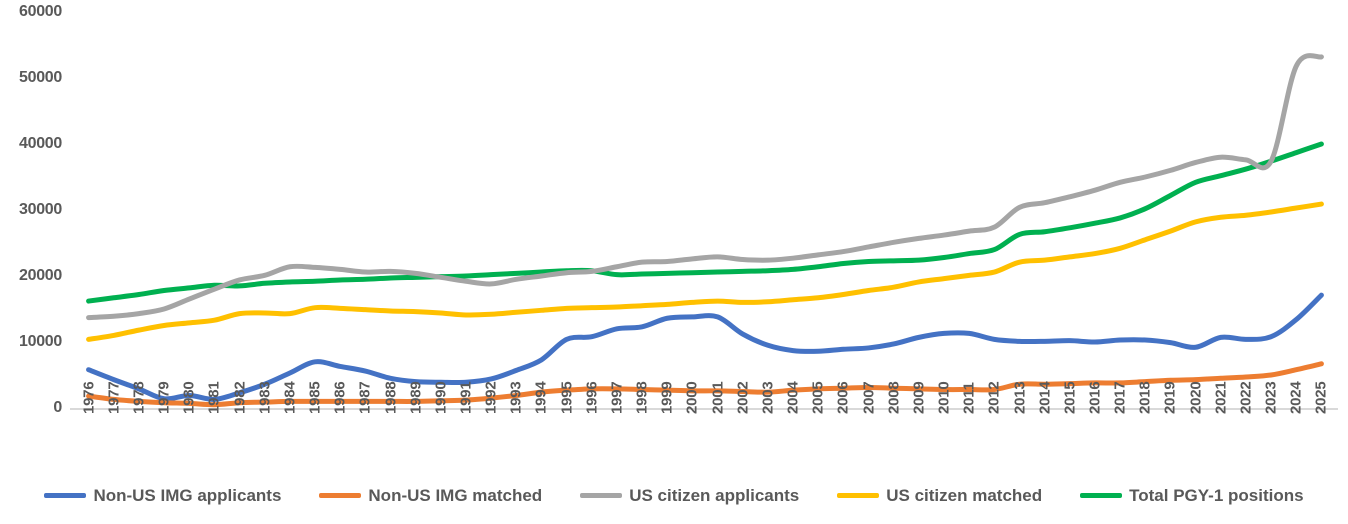 This screenshot has height=524, width=1348. Describe the element at coordinates (969, 398) in the screenshot. I see `x-axis-tick: 2011` at that location.